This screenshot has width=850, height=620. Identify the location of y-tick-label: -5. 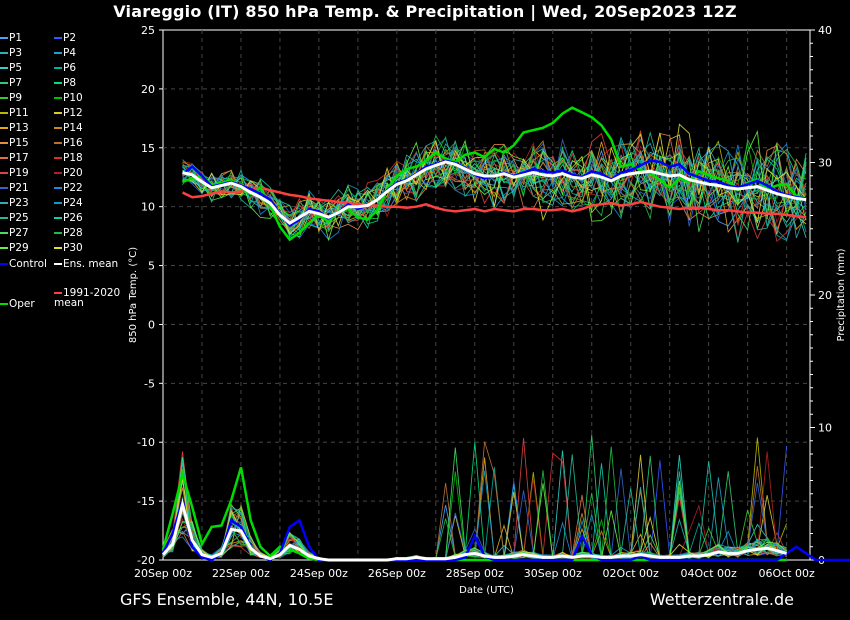
(149, 383).